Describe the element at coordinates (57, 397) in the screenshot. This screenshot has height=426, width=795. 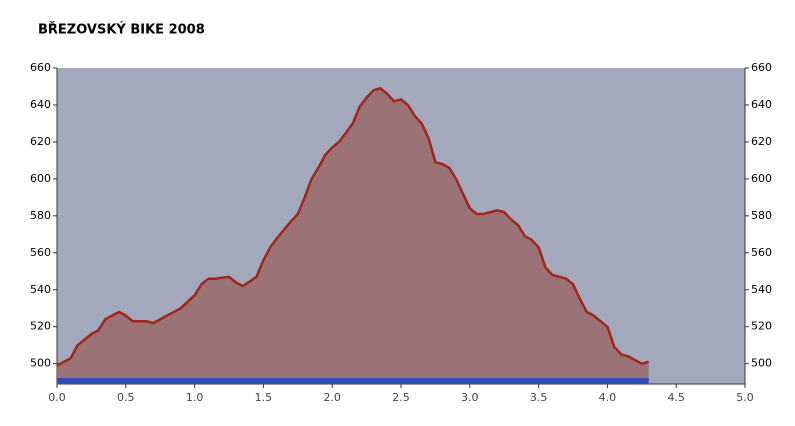
I see `x-tick-label: 0.0` at that location.